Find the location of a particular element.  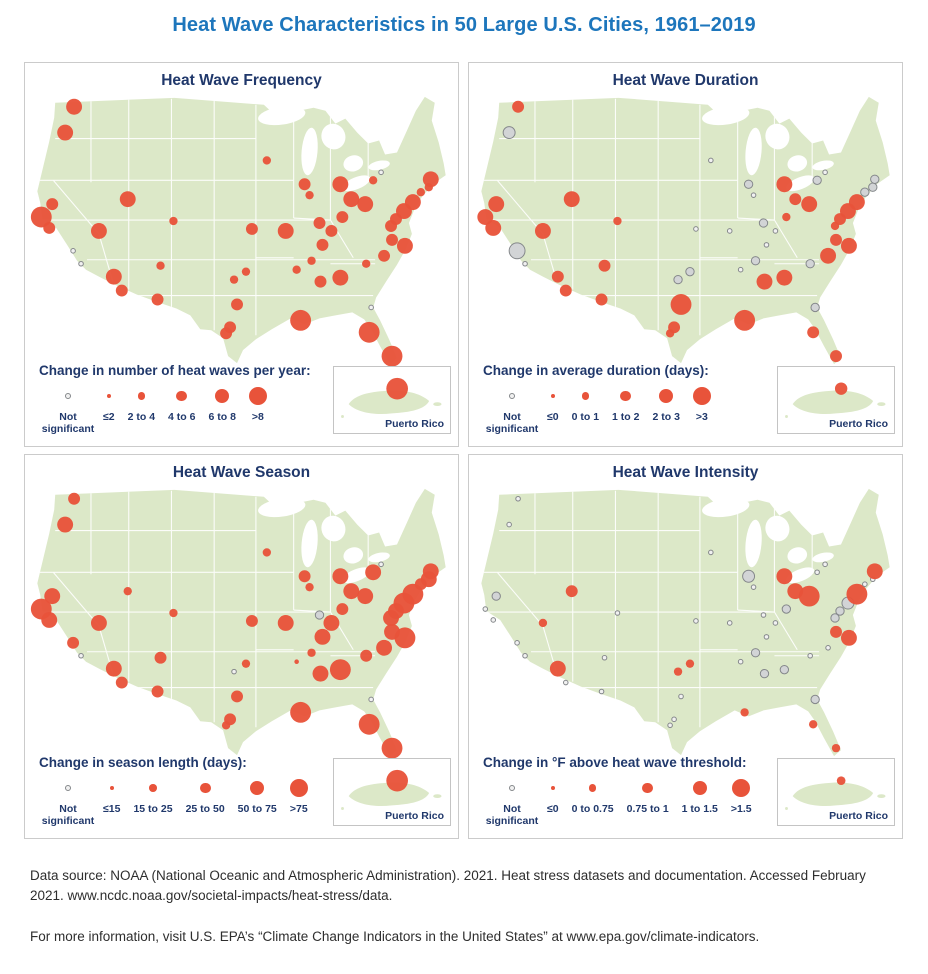

us-map is located at coordinates (683, 230).